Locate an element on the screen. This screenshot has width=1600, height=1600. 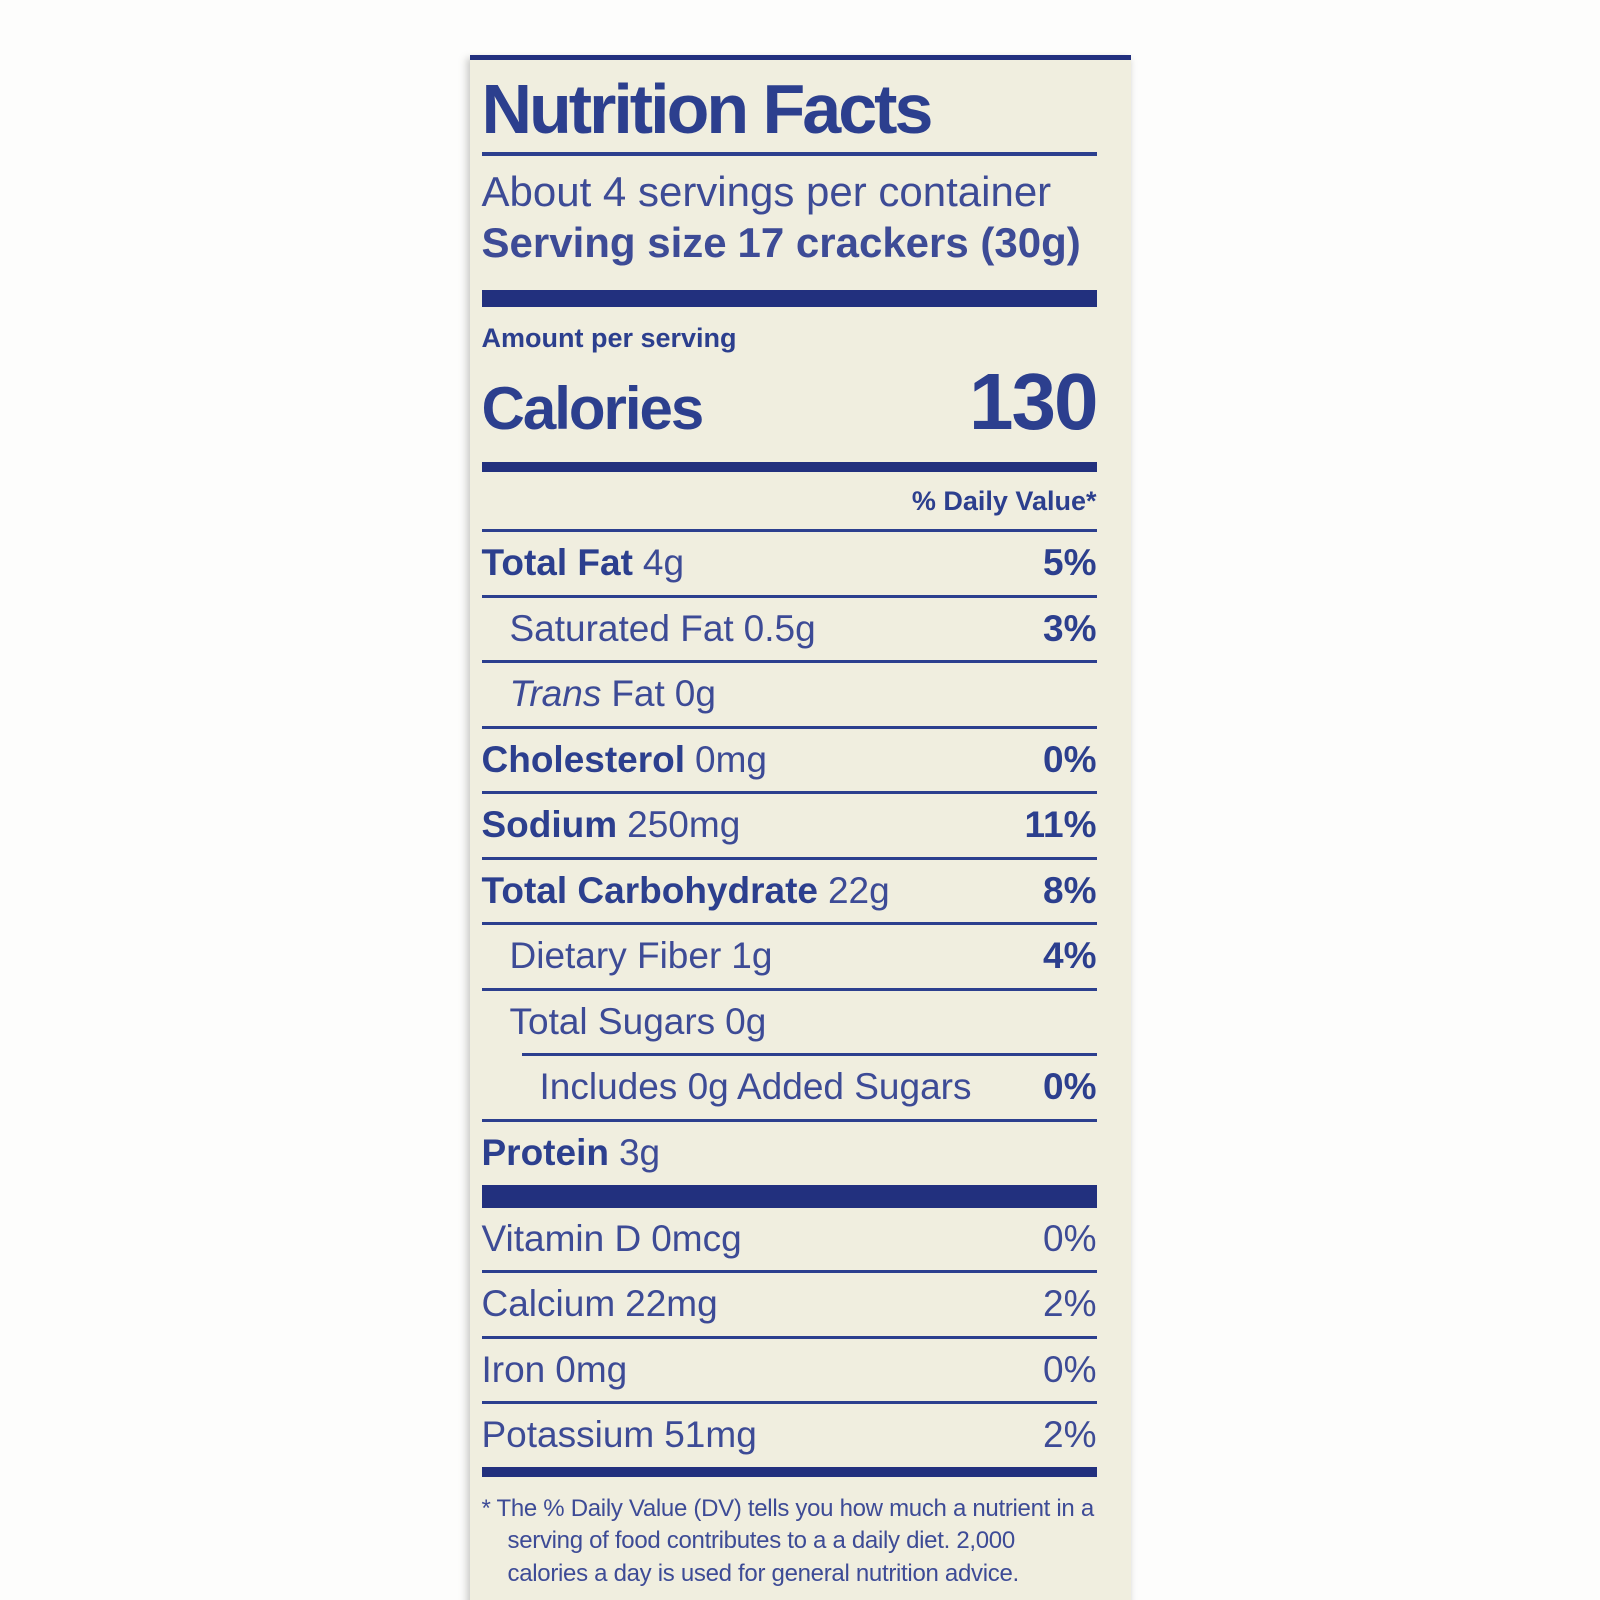
nutrient-name: Fat is located at coordinates (638, 694).